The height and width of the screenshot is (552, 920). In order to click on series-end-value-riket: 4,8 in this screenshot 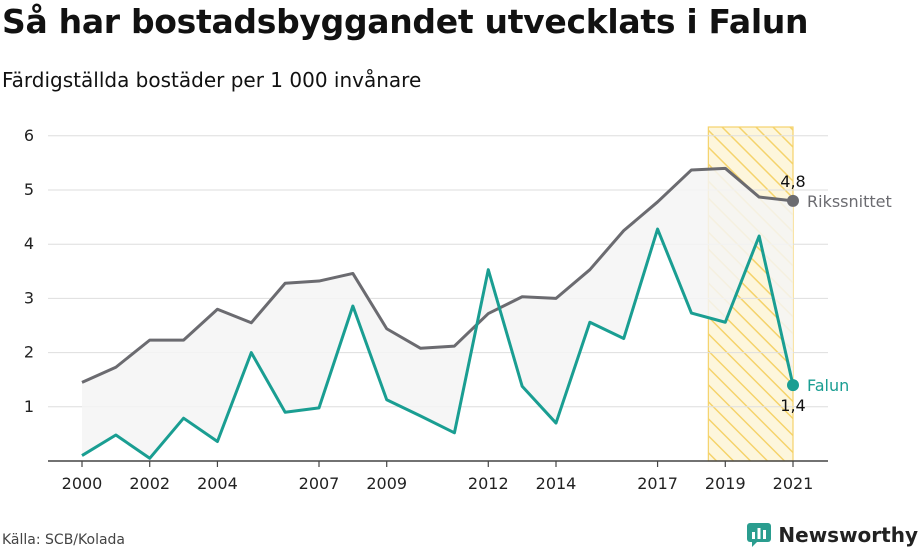, I will do `click(792, 181)`.